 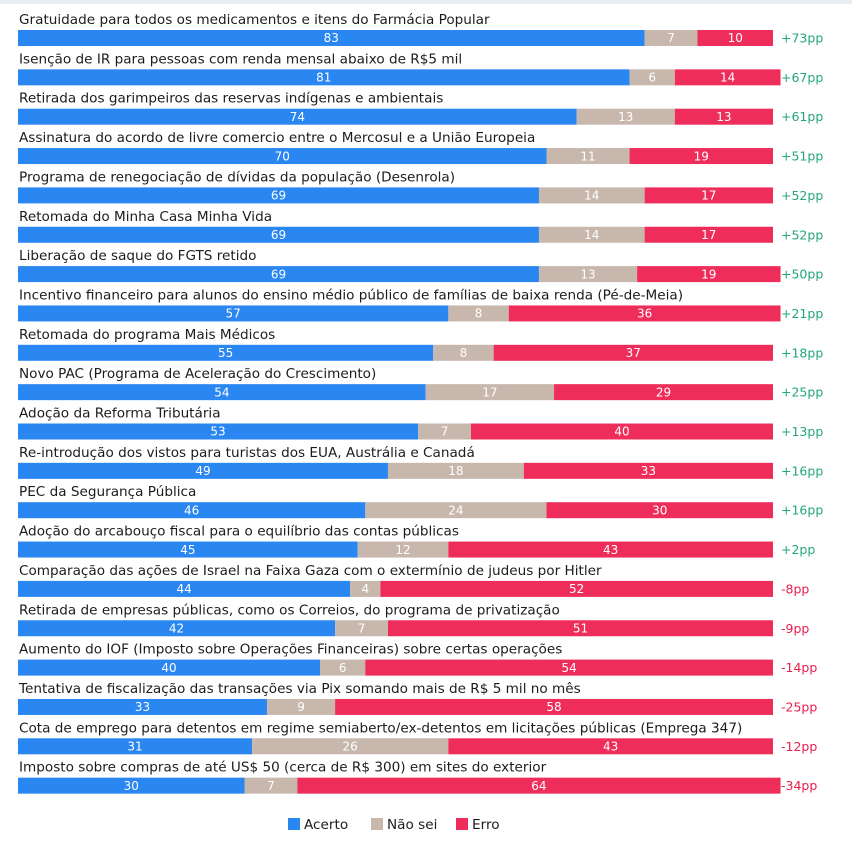 What do you see at coordinates (538, 786) in the screenshot?
I see `data-label: 64` at bounding box center [538, 786].